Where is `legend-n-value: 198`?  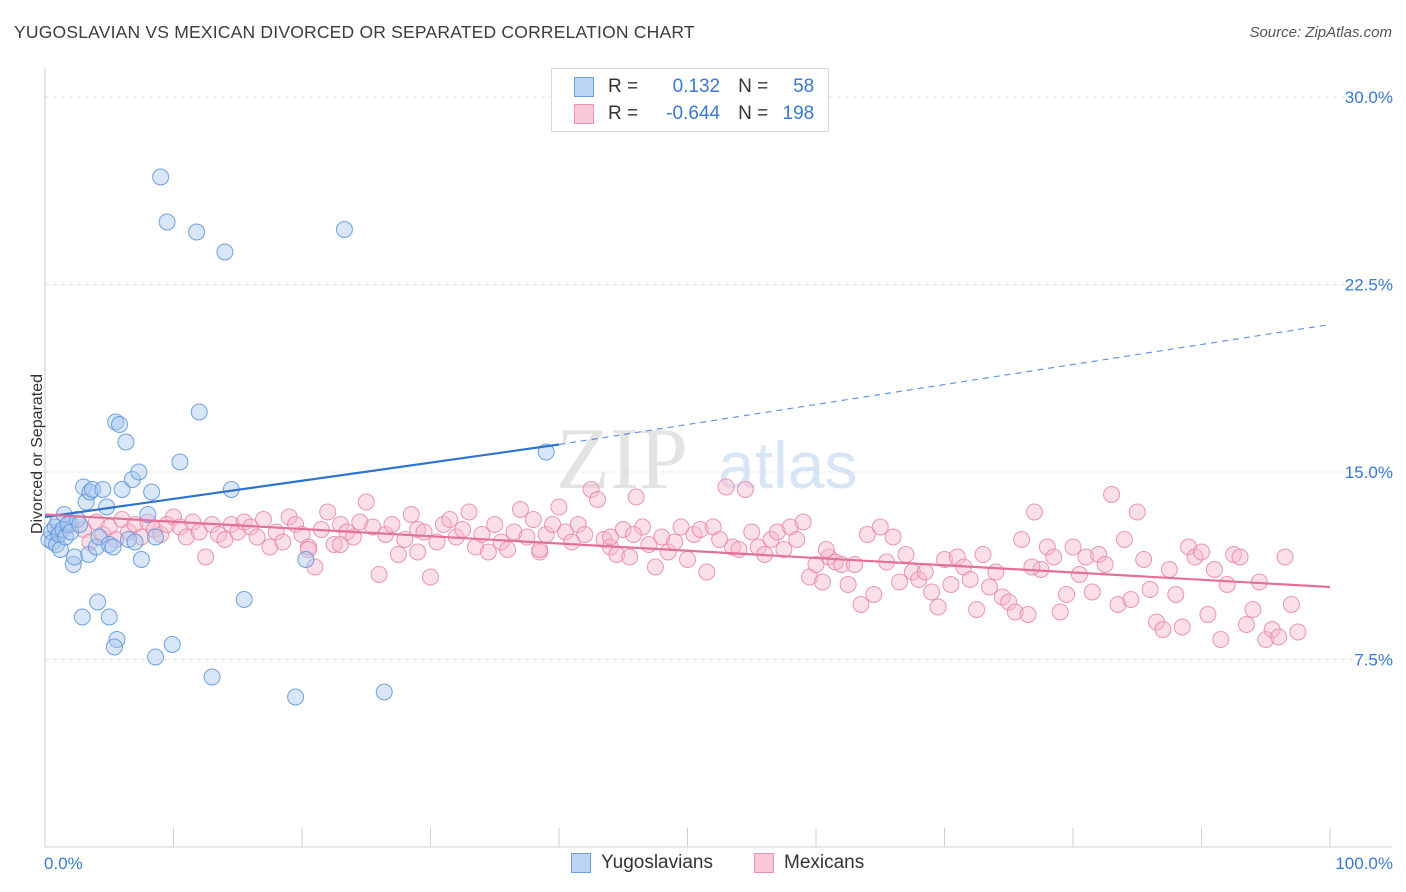 legend-n-value: 198 is located at coordinates (798, 113).